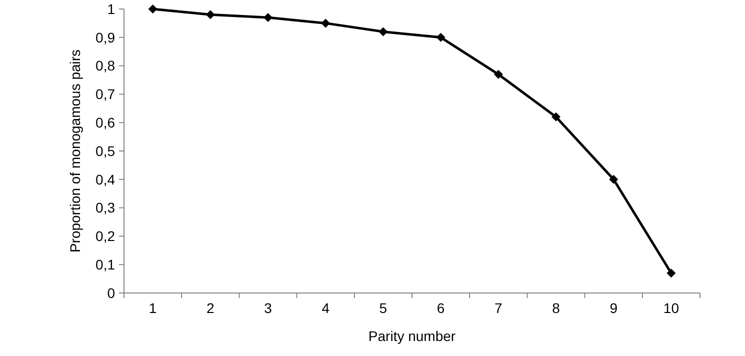  Describe the element at coordinates (326, 308) in the screenshot. I see `x-tick-label: 4` at that location.